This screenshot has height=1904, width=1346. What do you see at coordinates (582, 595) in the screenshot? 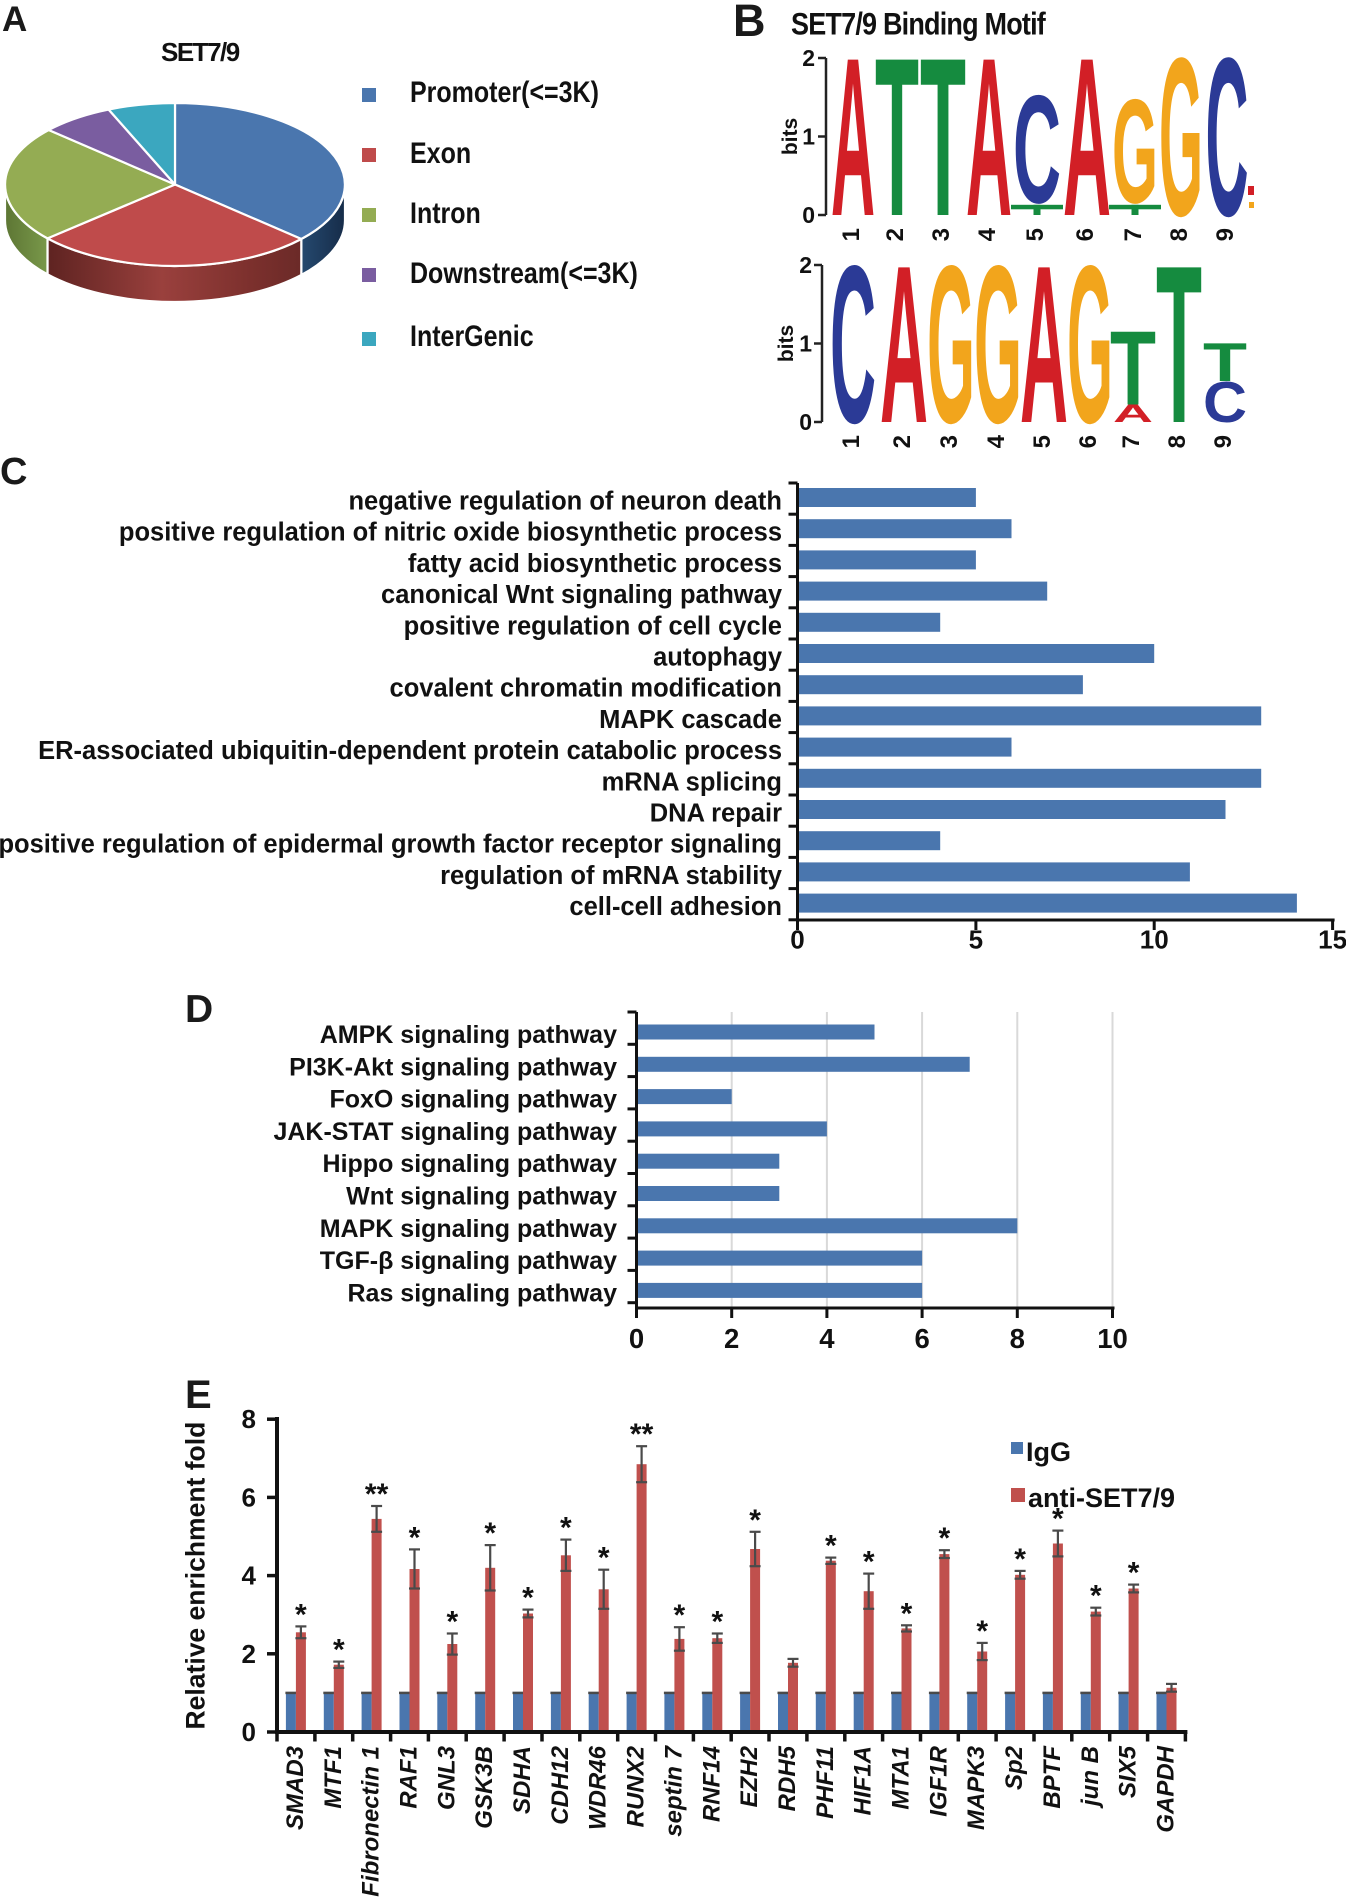
I see `svg-text:canonical Wnt signaling pathwa: canonical Wnt signaling pathway` at bounding box center [582, 595].